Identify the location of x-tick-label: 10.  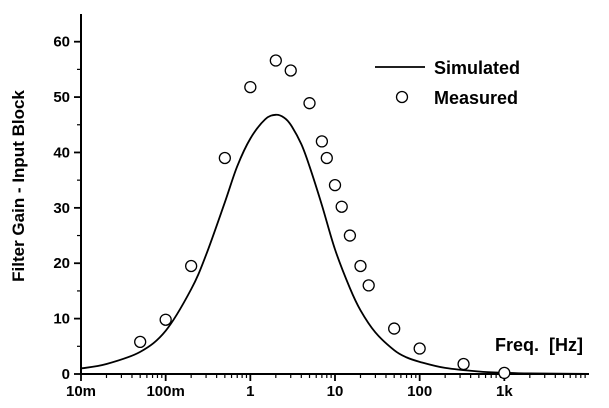
(335, 391).